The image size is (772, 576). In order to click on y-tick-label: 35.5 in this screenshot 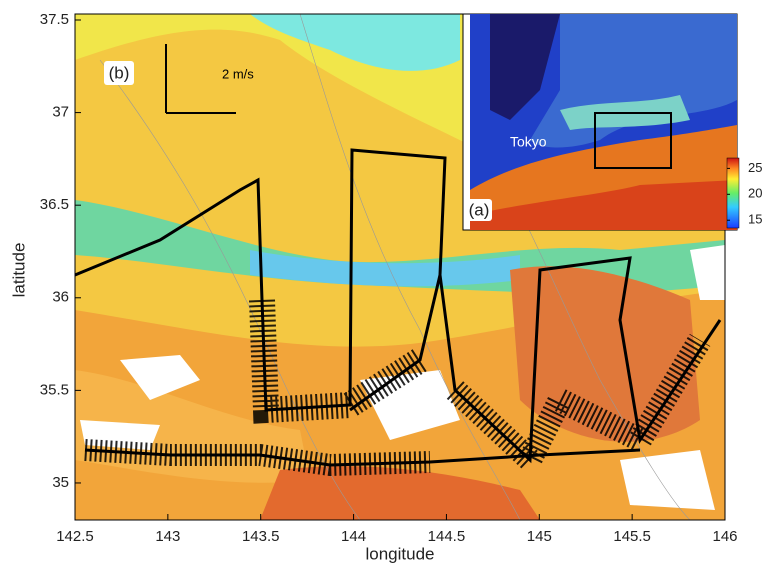, I will do `click(54, 389)`.